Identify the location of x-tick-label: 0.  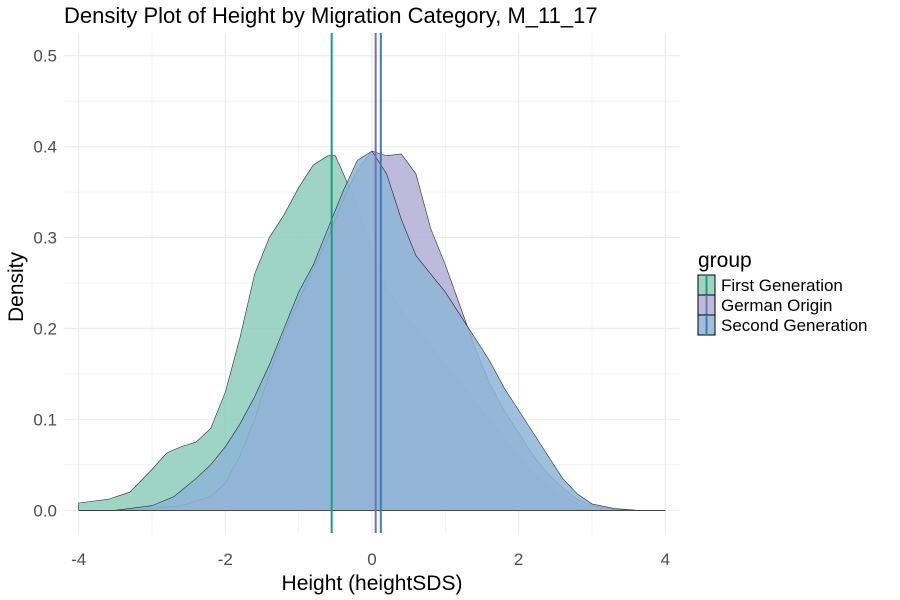
(371, 559).